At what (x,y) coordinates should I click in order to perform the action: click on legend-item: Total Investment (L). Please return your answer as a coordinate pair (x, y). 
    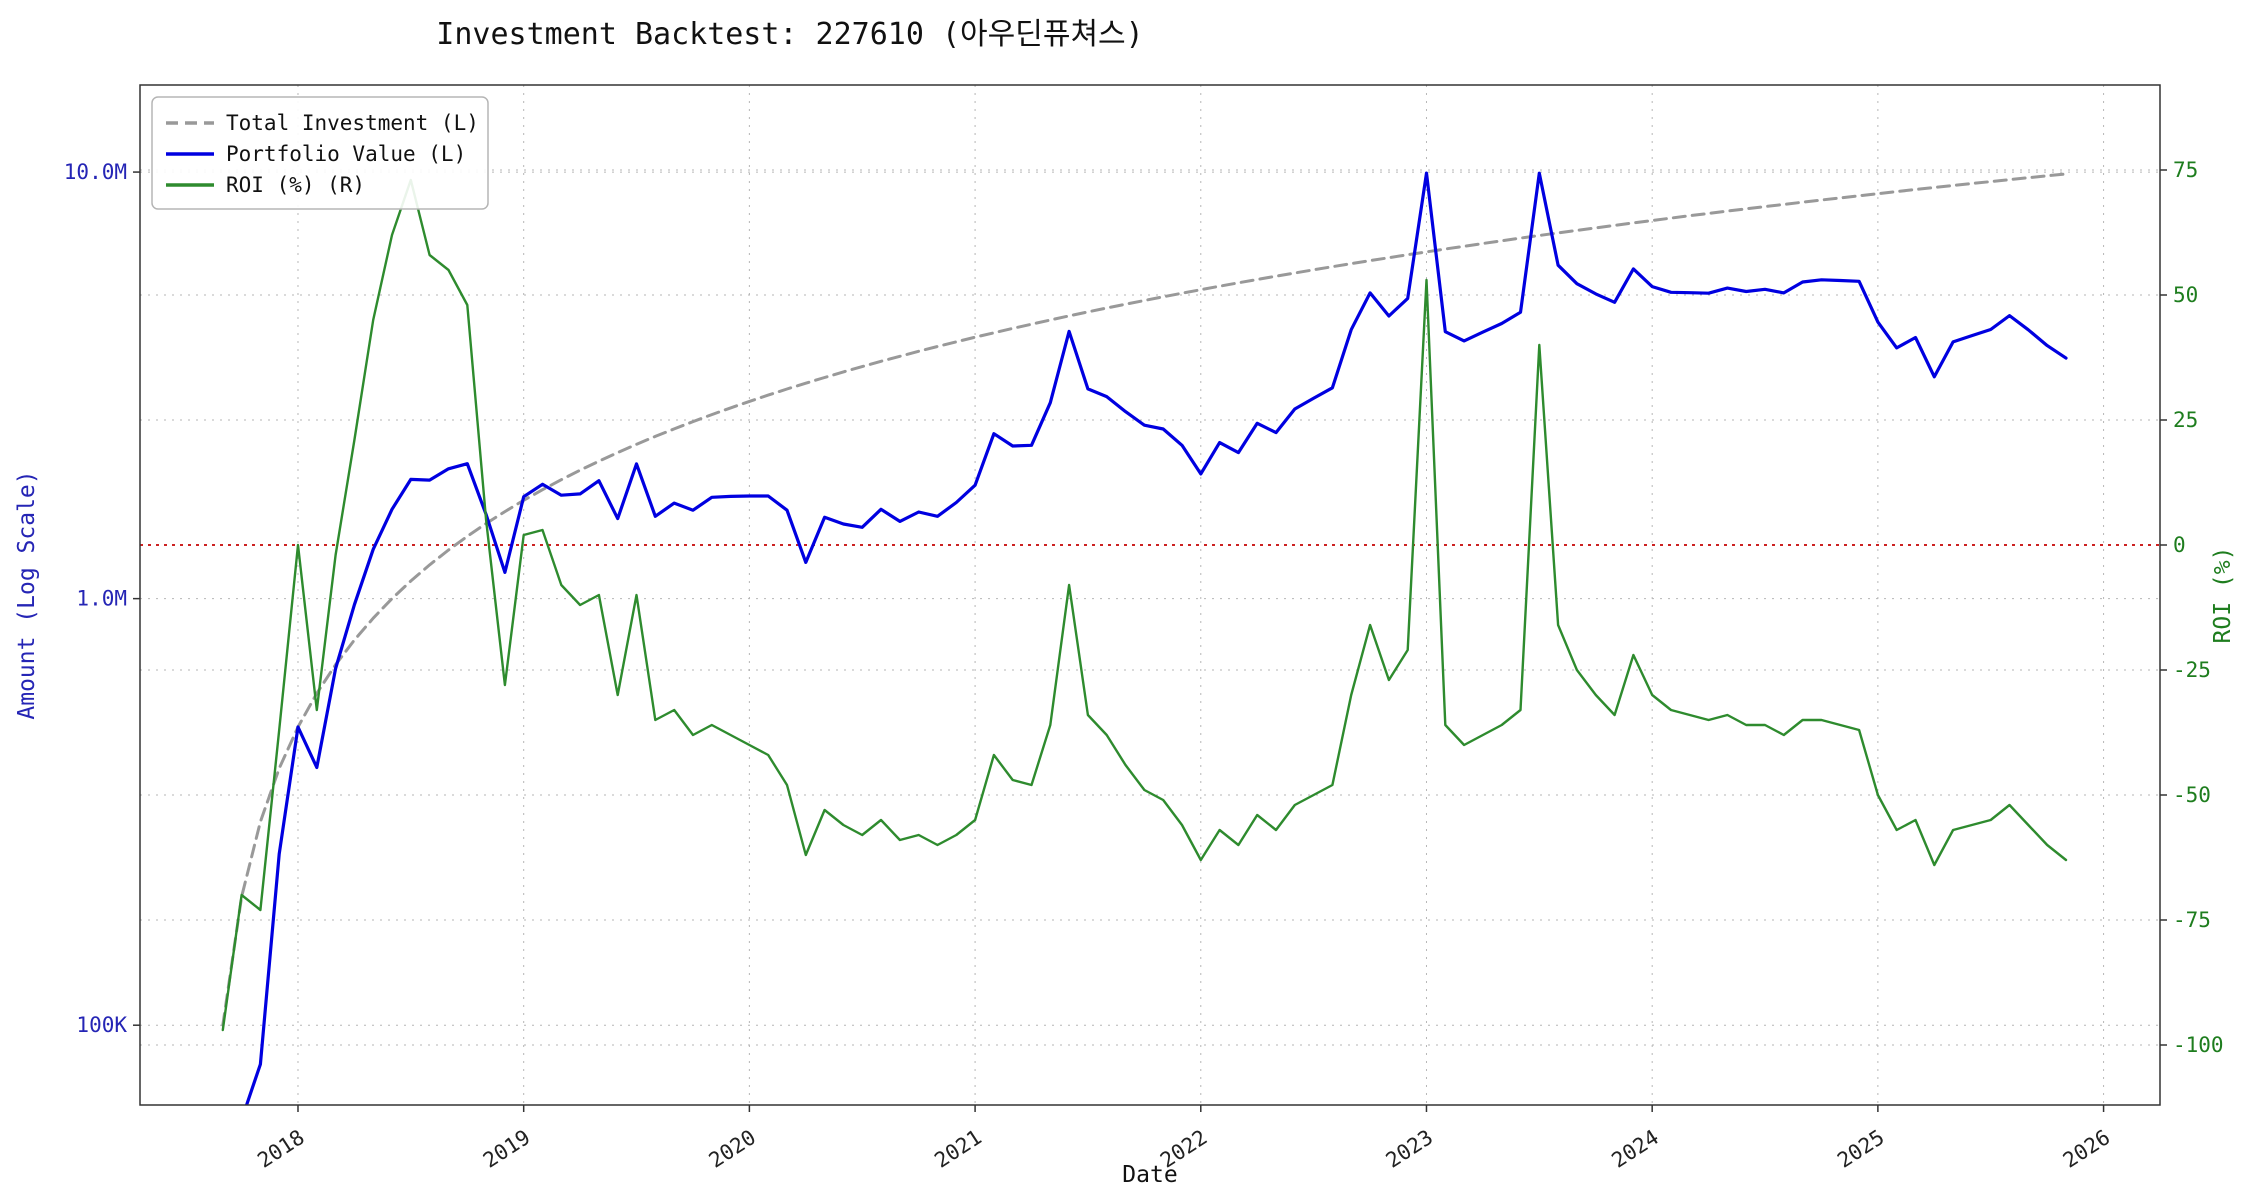
    Looking at the image, I should click on (322, 123).